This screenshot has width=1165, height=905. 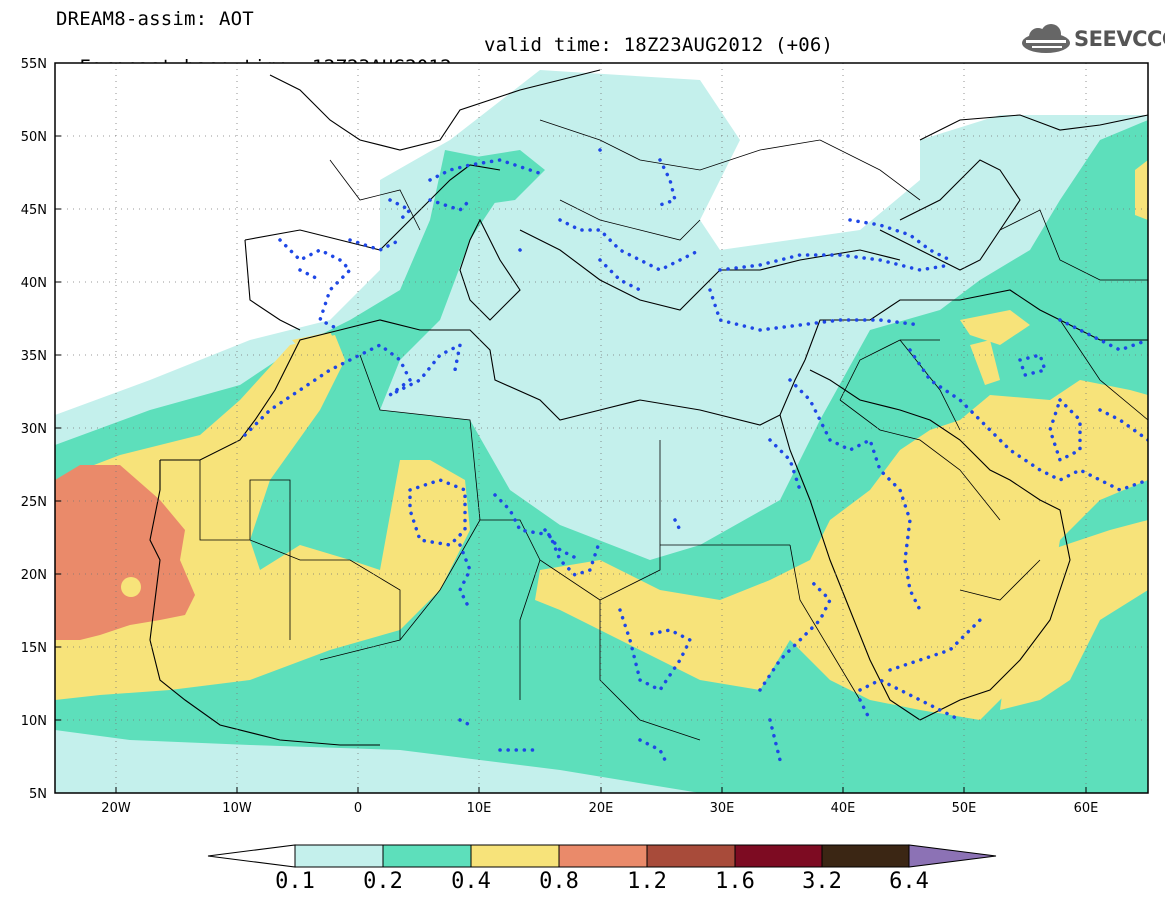 I want to click on y-tick-30n: 30N, so click(x=34, y=429).